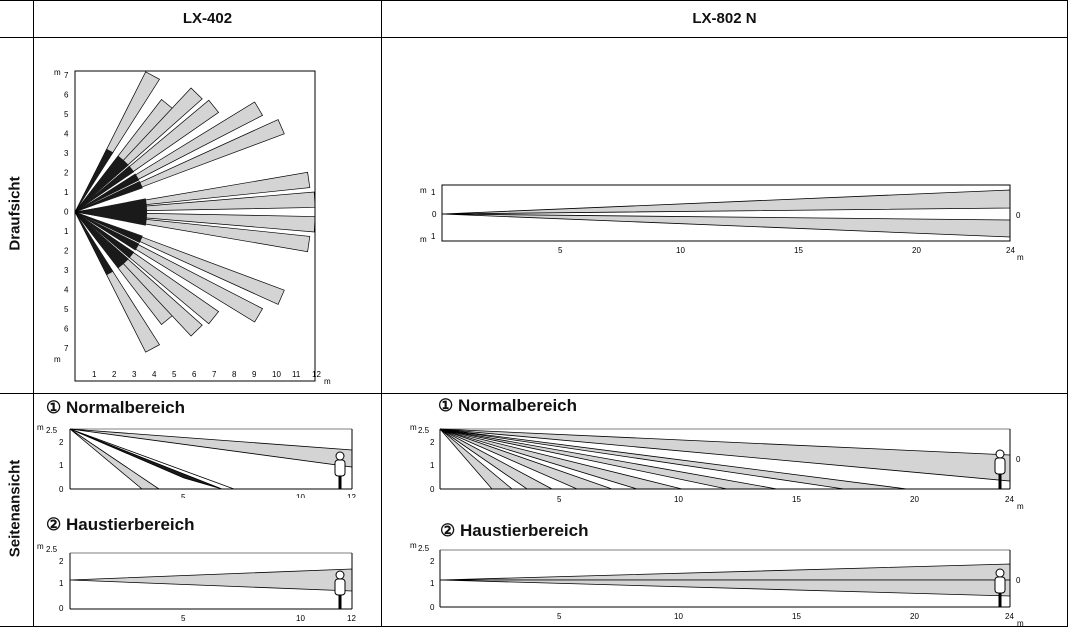  What do you see at coordinates (195, 212) in the screenshot?
I see `beam-group` at bounding box center [195, 212].